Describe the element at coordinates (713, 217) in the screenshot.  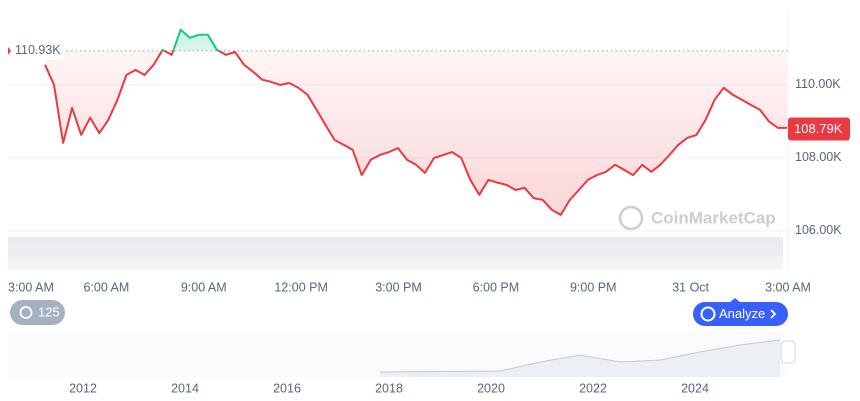
I see `watermark-text: CoinMarketCap` at that location.